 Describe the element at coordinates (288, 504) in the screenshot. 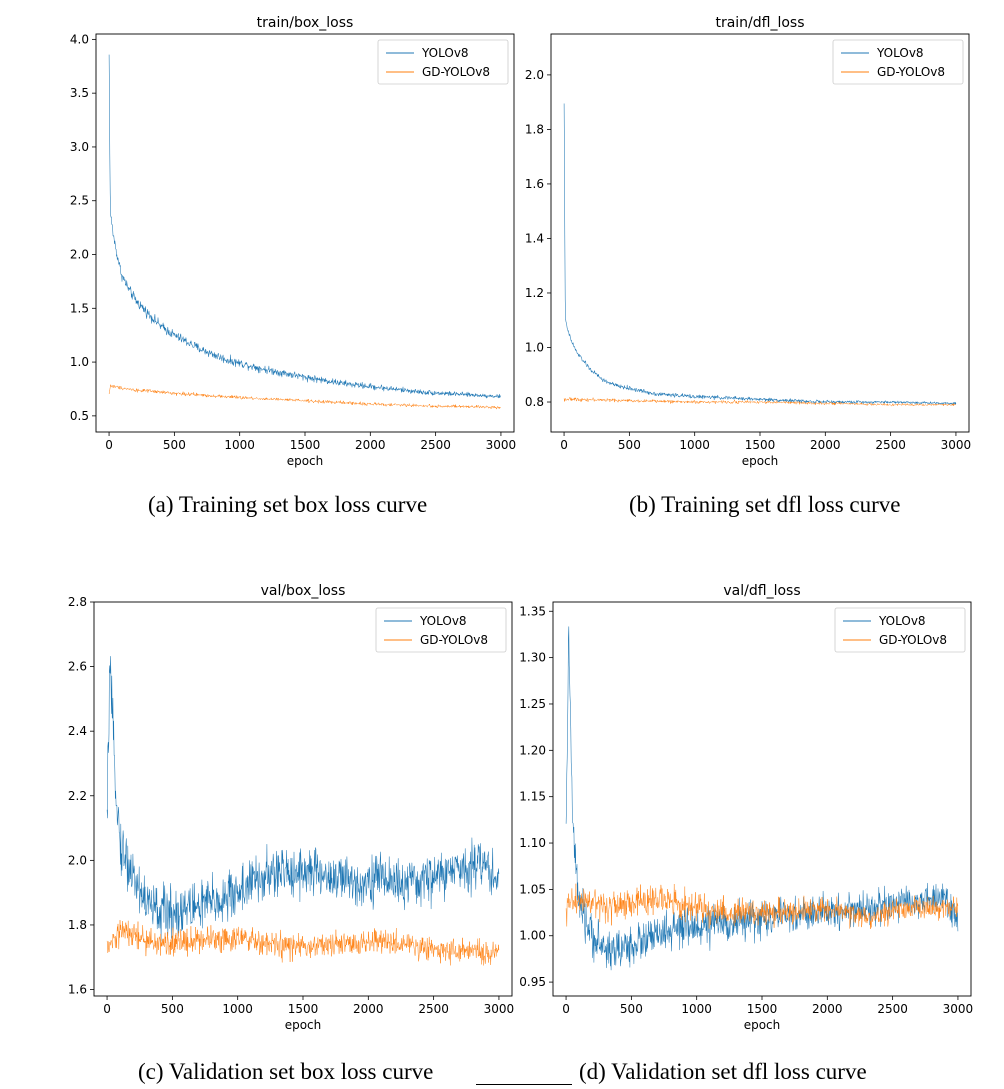

I see `caption-a: (a) Training set box loss curve` at that location.